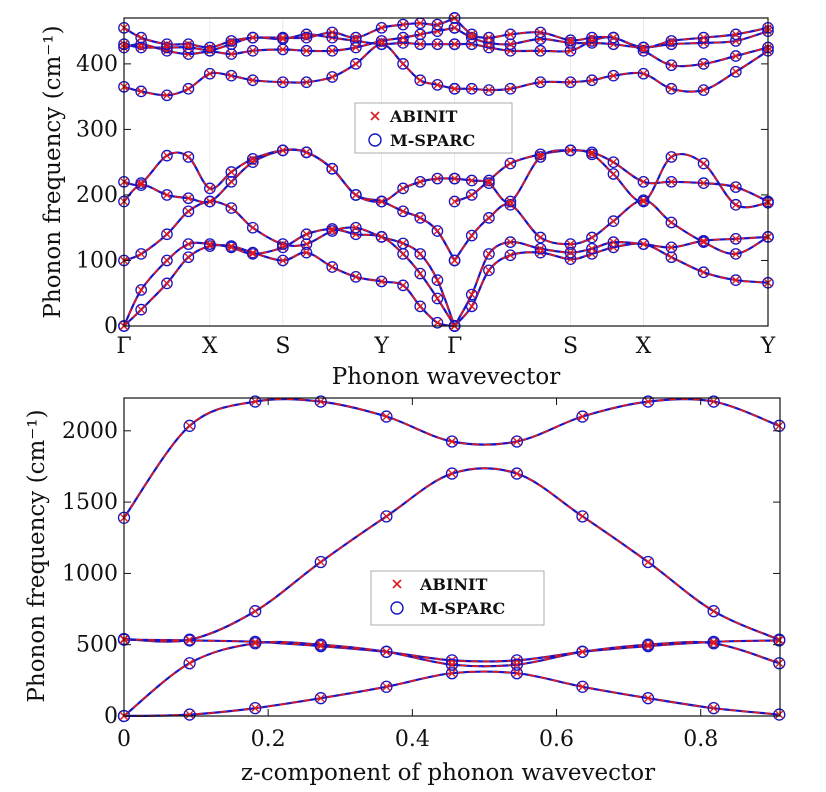 Image resolution: width=826 pixels, height=792 pixels. Describe the element at coordinates (268, 739) in the screenshot. I see `x-tick-label: 0.2` at that location.